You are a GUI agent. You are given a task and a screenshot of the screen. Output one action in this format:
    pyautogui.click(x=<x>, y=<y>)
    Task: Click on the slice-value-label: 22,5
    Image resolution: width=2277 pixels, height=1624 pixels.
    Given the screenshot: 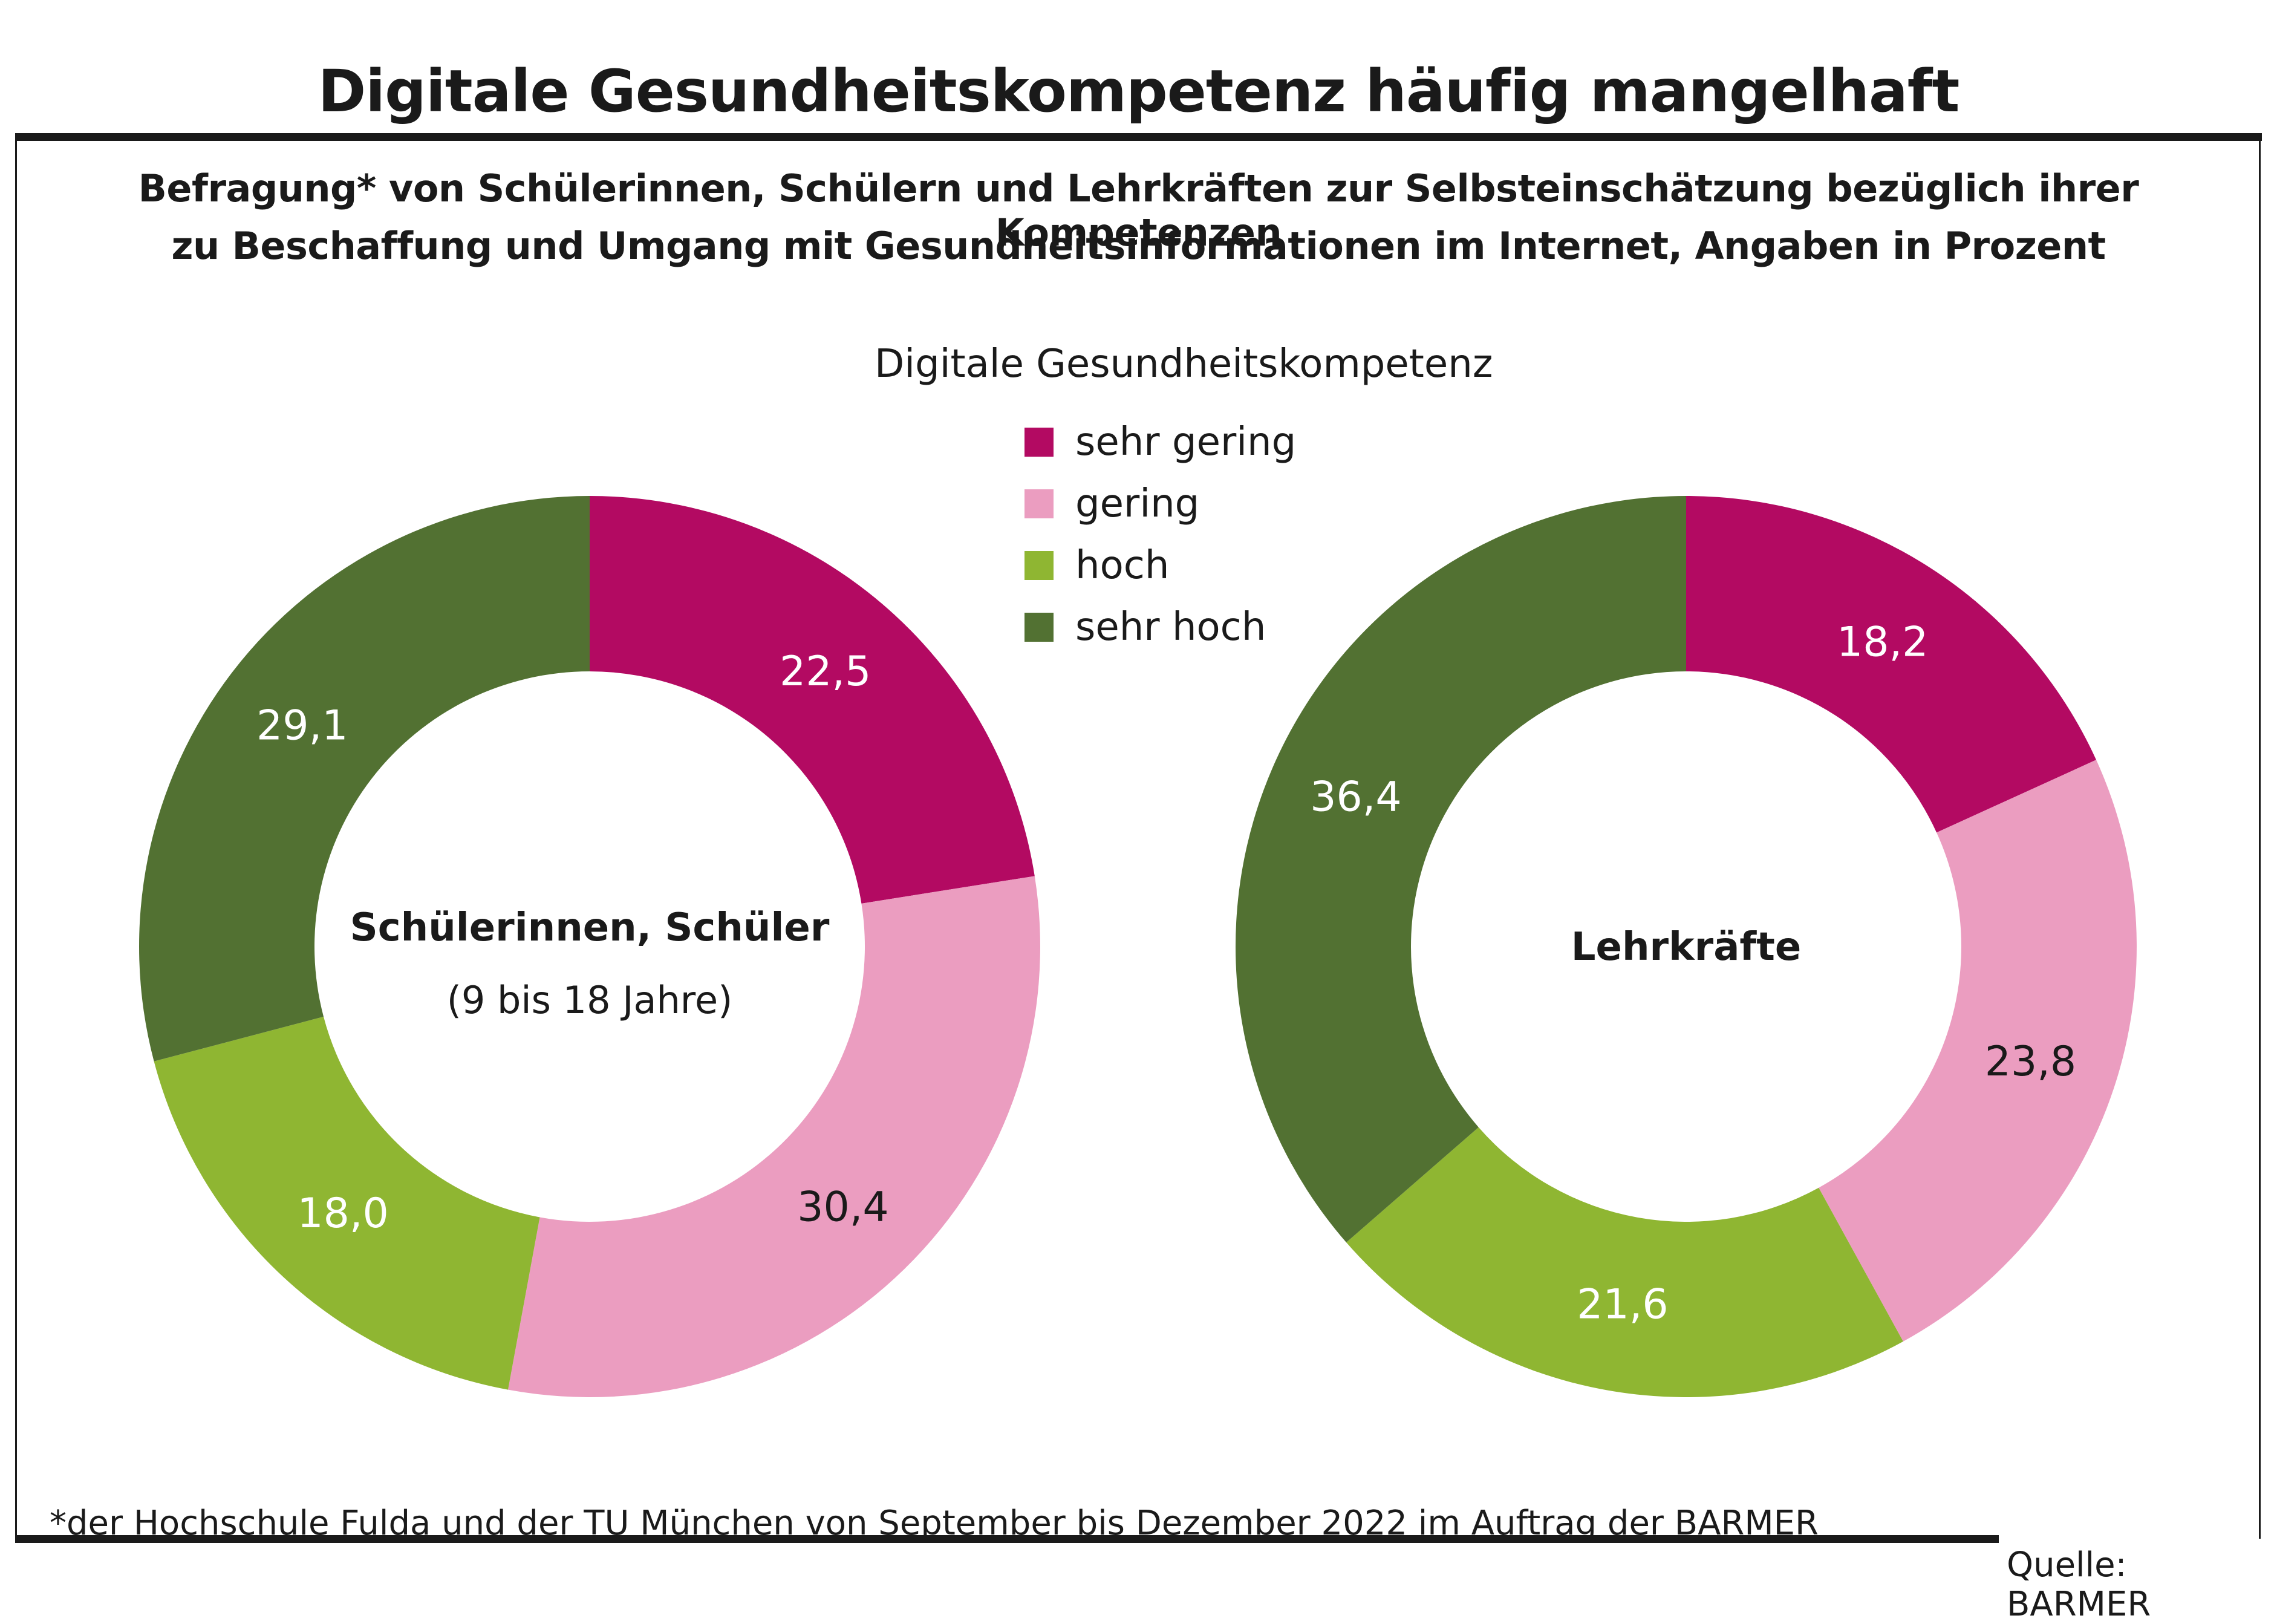 What is the action you would take?
    pyautogui.click(x=825, y=672)
    